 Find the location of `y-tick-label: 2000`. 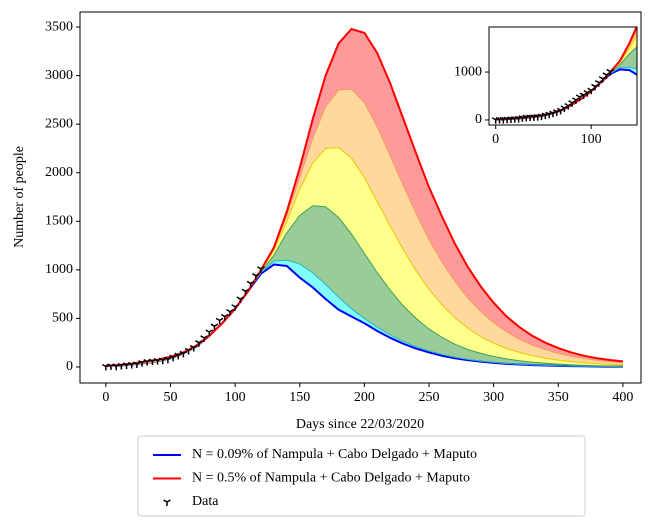

y-tick-label: 2000 is located at coordinates (59, 172).